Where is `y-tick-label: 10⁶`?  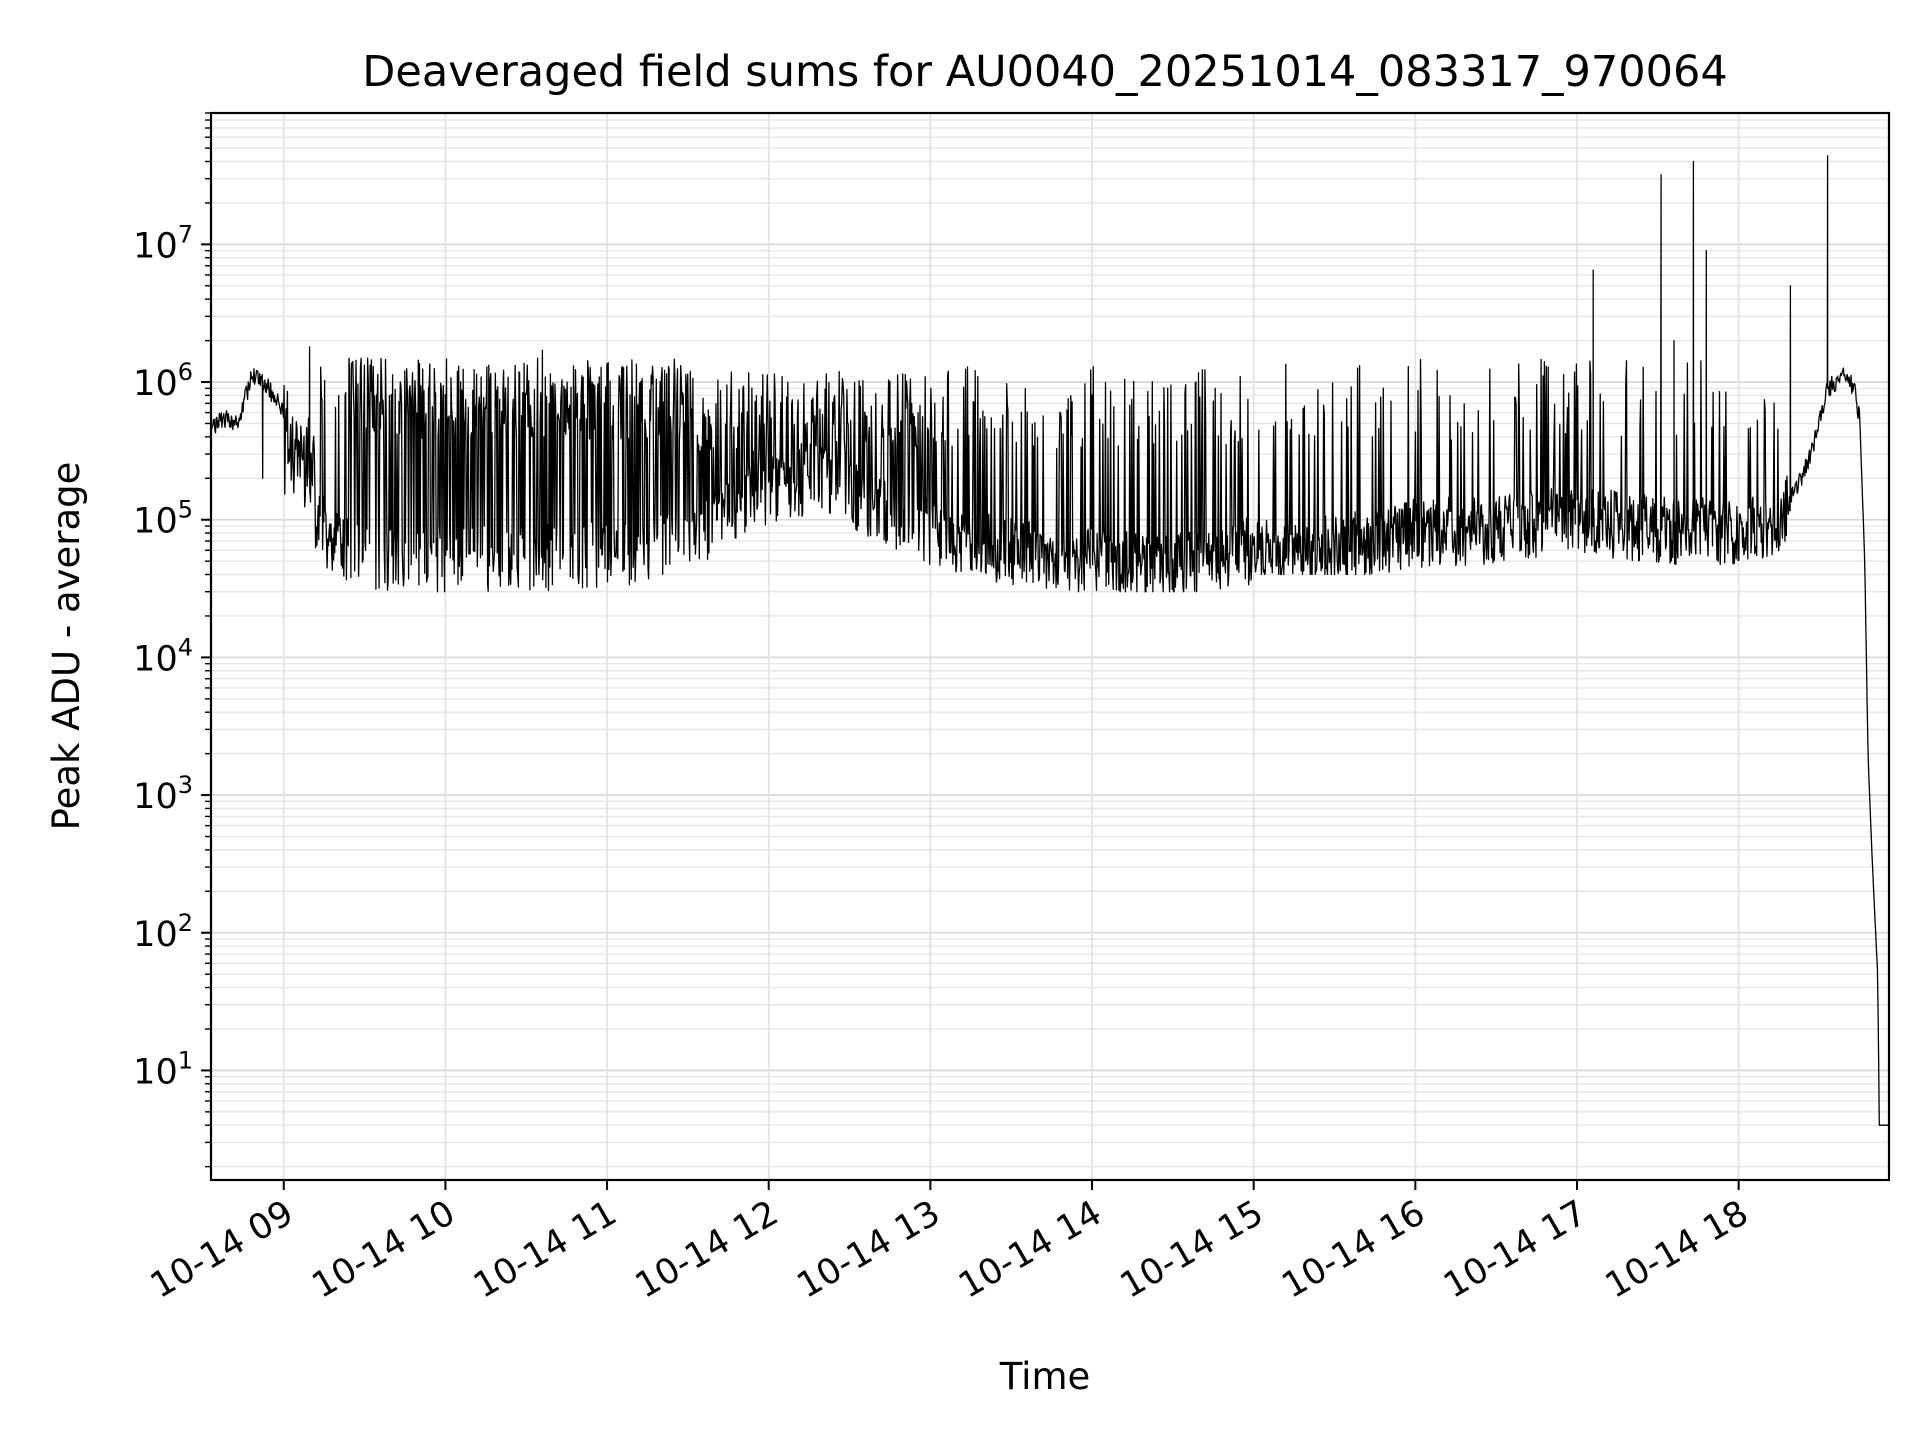 y-tick-label: 10⁶ is located at coordinates (163, 381).